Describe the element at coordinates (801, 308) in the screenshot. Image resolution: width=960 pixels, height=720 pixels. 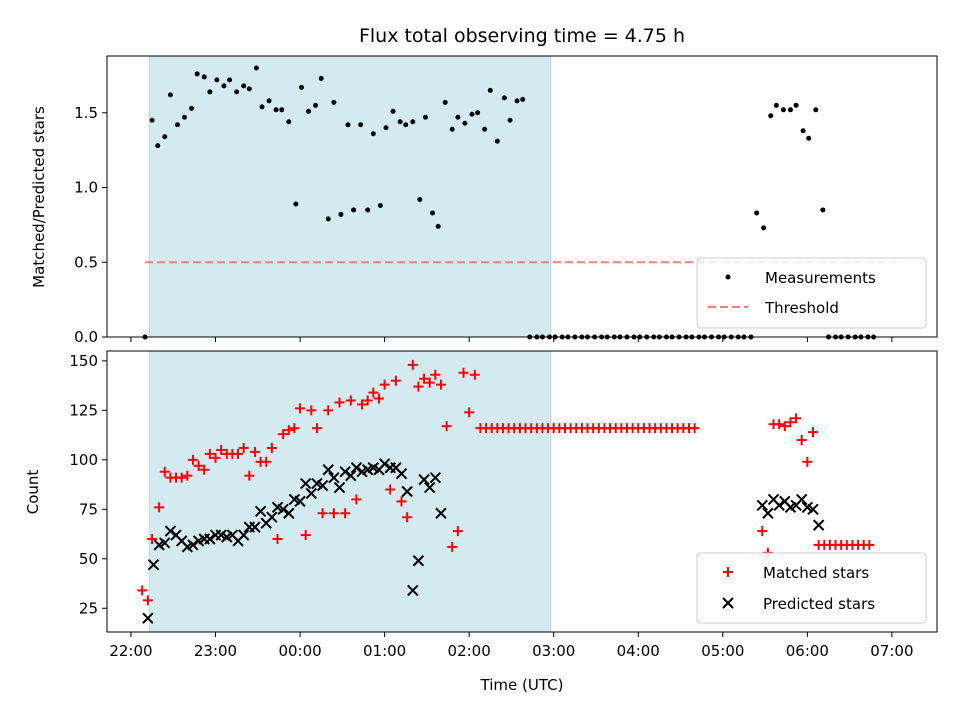
I see `legend-threshold-label: Threshold` at that location.